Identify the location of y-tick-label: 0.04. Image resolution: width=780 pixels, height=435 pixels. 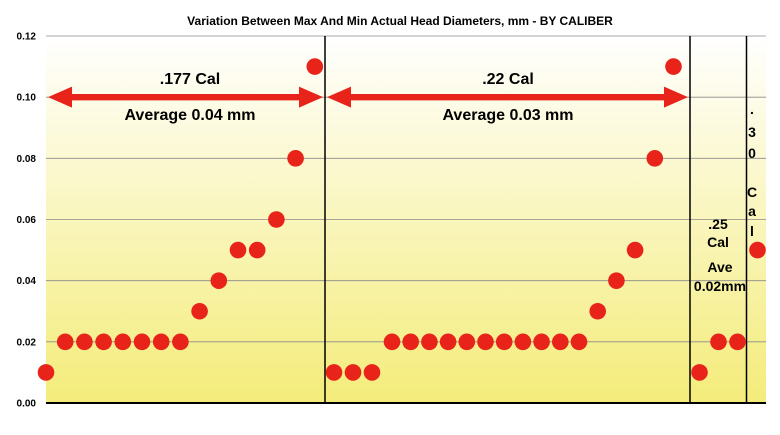
(27, 281).